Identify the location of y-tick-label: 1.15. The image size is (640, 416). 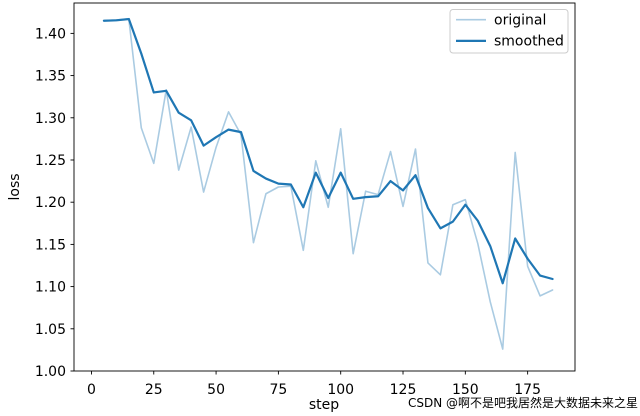
(50, 245).